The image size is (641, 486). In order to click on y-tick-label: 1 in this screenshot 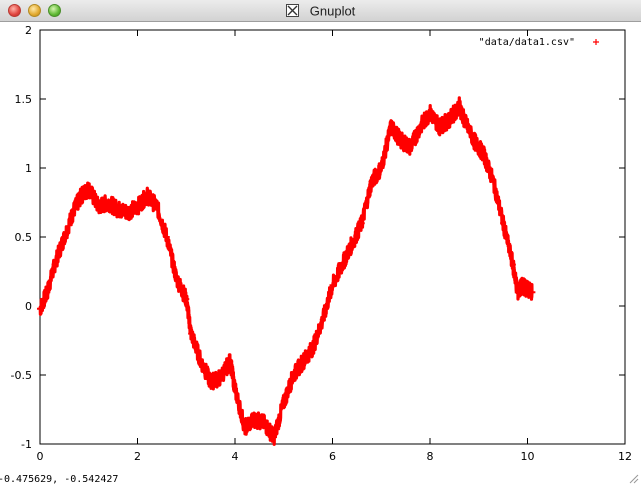, I will do `click(28, 168)`.